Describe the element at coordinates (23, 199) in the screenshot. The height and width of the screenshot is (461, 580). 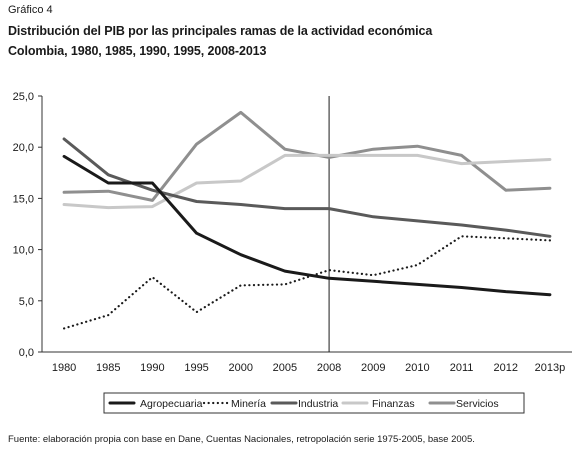
I see `y-tick-label: 15,0` at that location.